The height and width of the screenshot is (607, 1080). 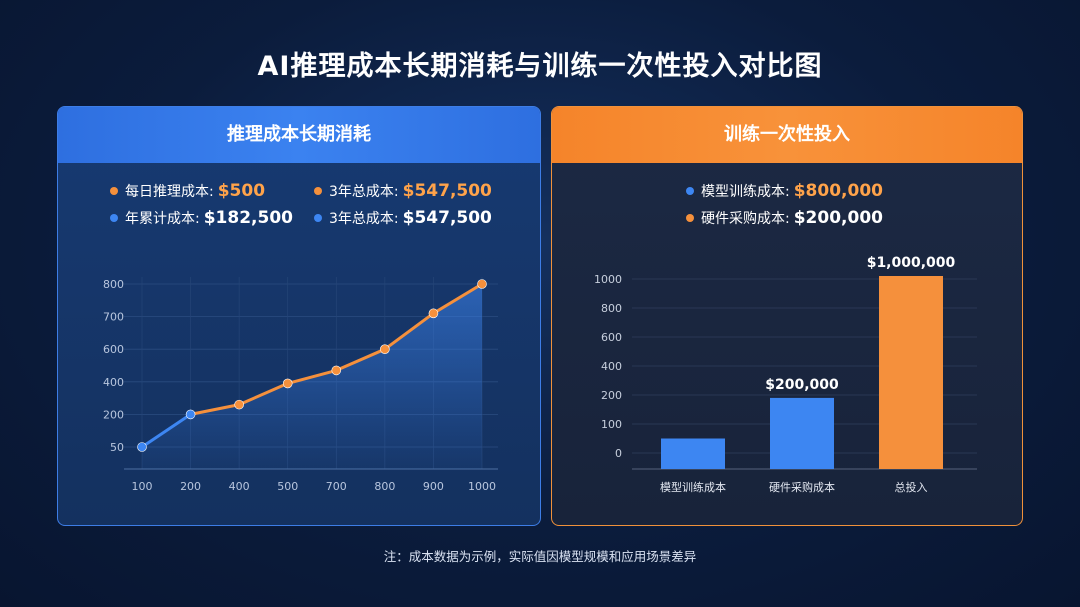 I want to click on x-tick-label: 500, so click(x=287, y=486).